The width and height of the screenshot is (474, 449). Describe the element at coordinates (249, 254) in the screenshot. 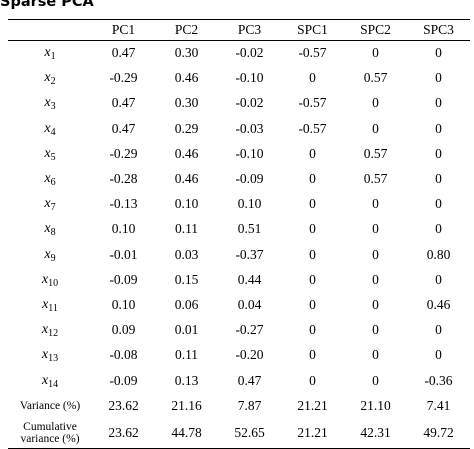

I see `table-cell: -0.37` at that location.